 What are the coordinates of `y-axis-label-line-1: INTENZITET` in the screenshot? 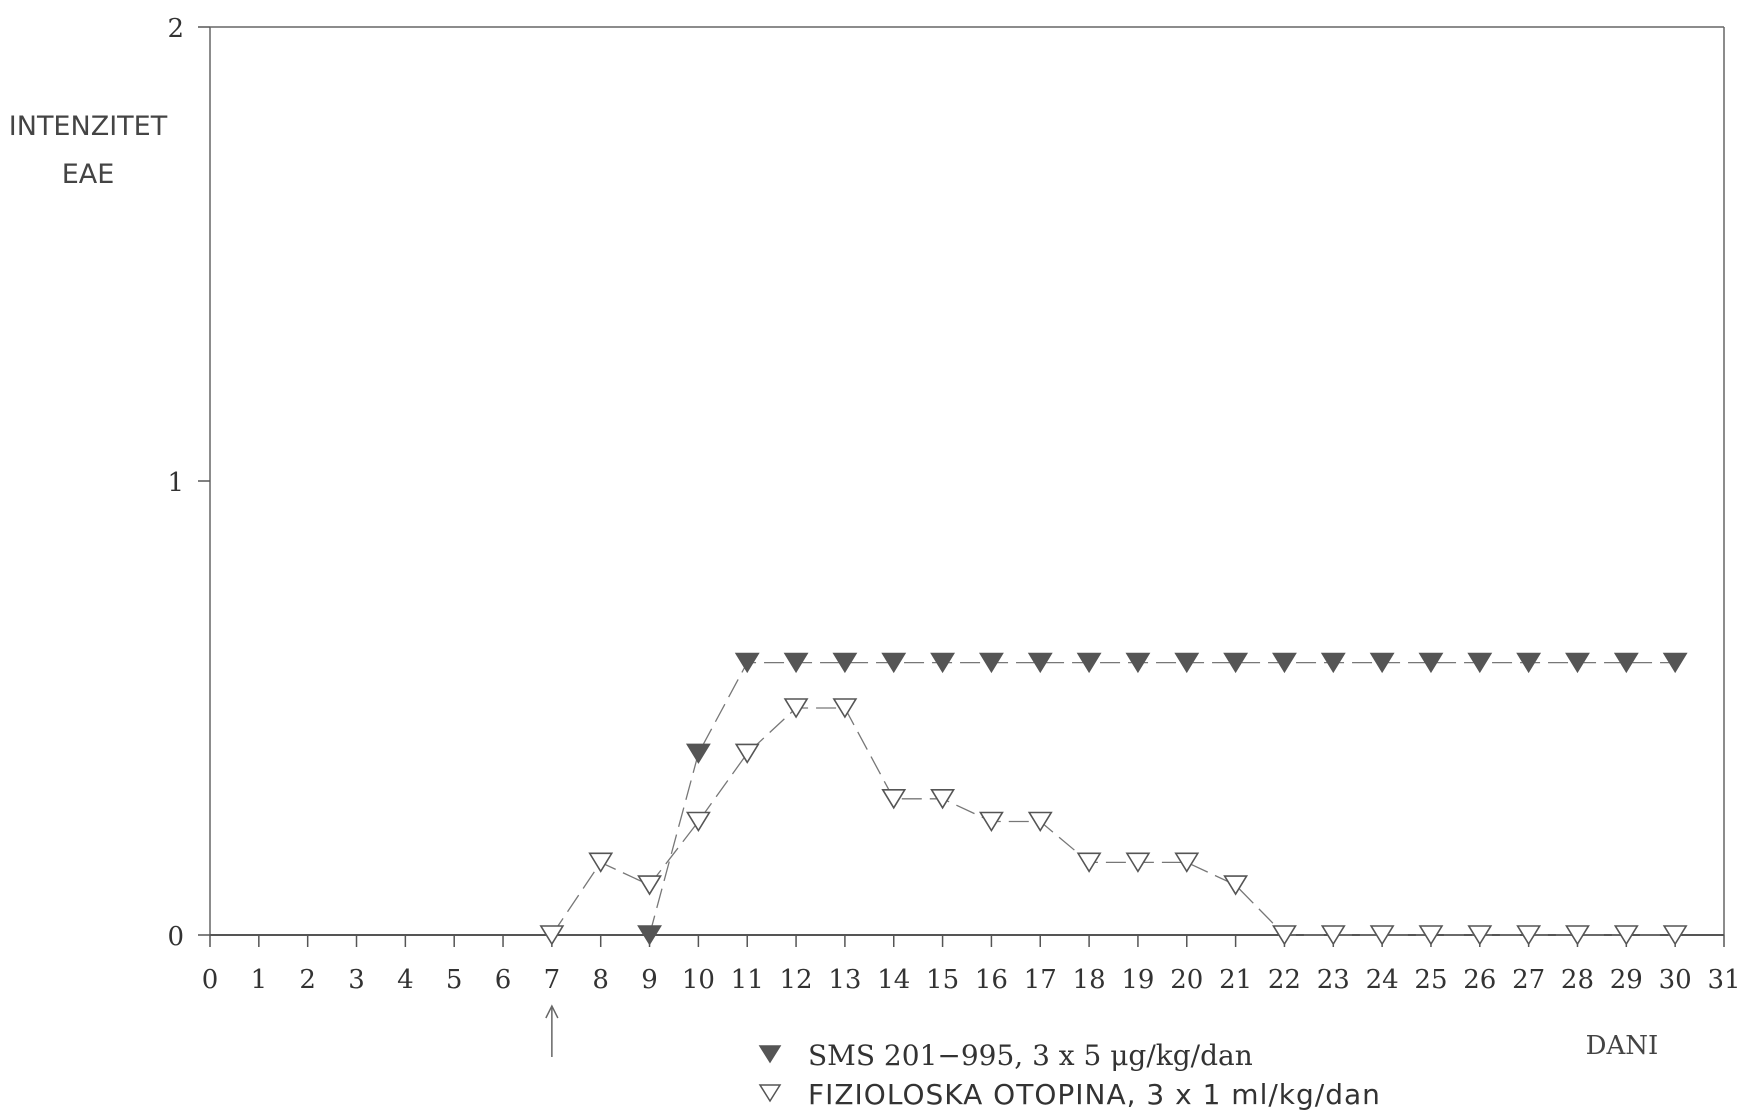 It's located at (88, 126).